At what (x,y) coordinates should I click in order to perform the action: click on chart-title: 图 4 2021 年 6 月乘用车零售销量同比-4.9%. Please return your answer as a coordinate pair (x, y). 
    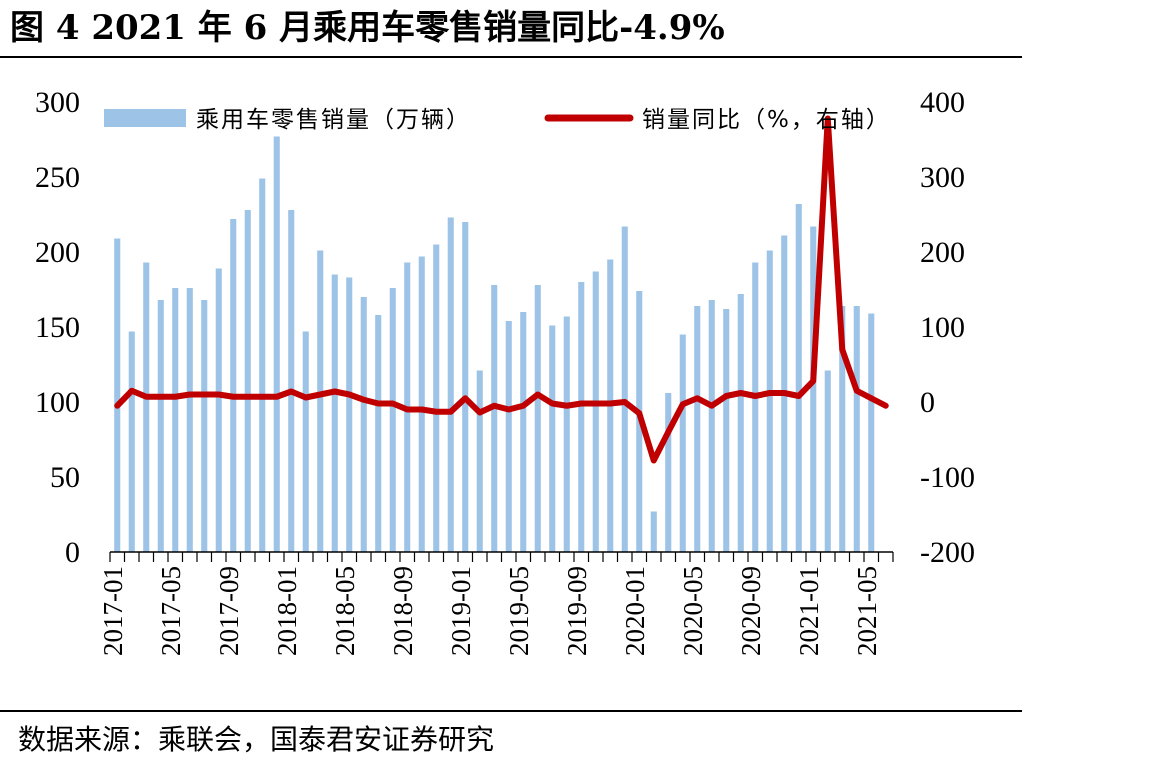
    Looking at the image, I should click on (367, 28).